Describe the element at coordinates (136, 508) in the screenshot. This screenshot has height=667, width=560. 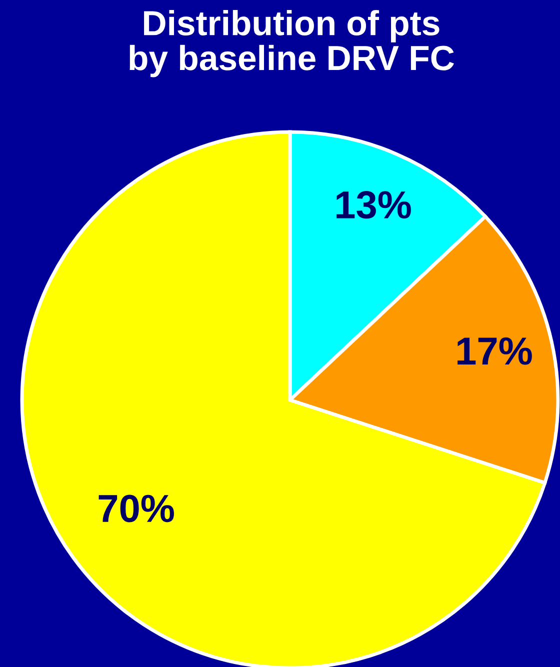
I see `data-label: 70%` at that location.